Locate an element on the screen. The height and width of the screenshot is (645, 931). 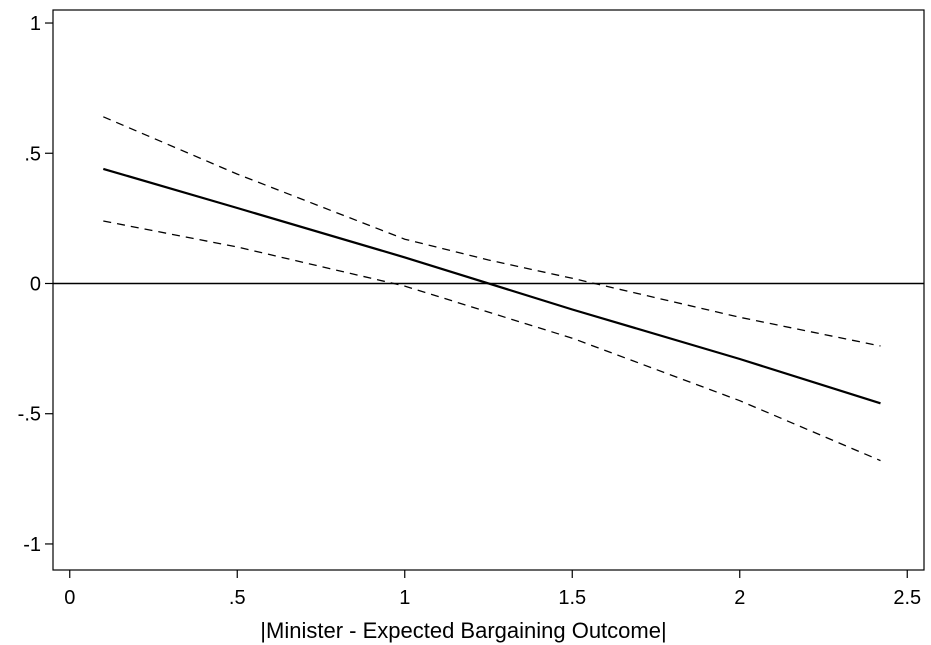
y-axis: -1 -.5 0 .5 1 is located at coordinates (35, 284).